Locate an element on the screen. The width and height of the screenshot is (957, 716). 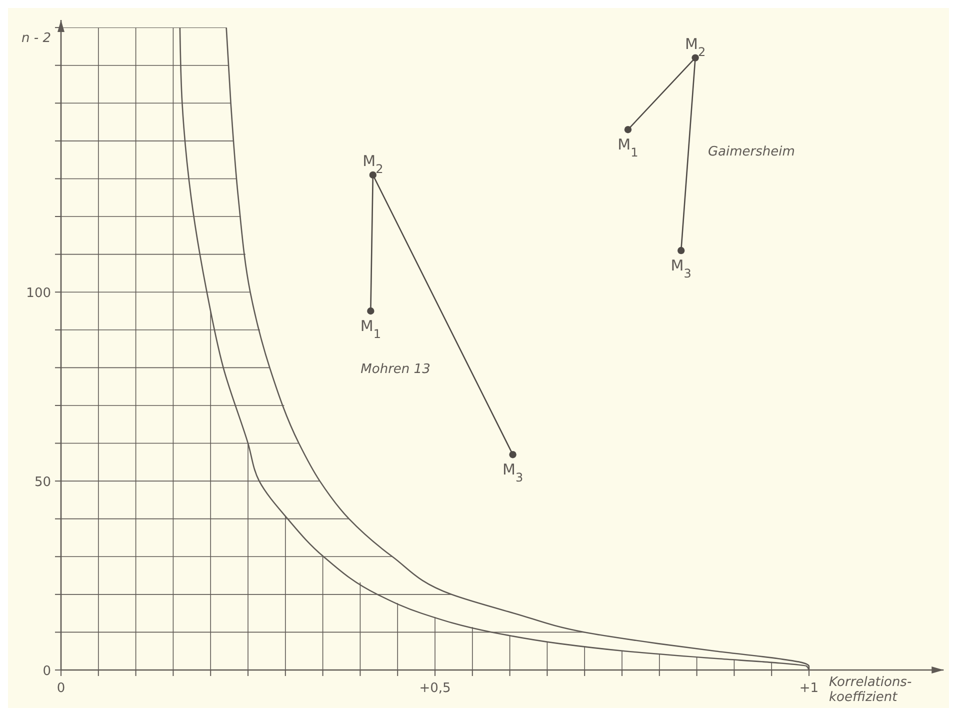
y-tick-label: 100 is located at coordinates (38, 294).